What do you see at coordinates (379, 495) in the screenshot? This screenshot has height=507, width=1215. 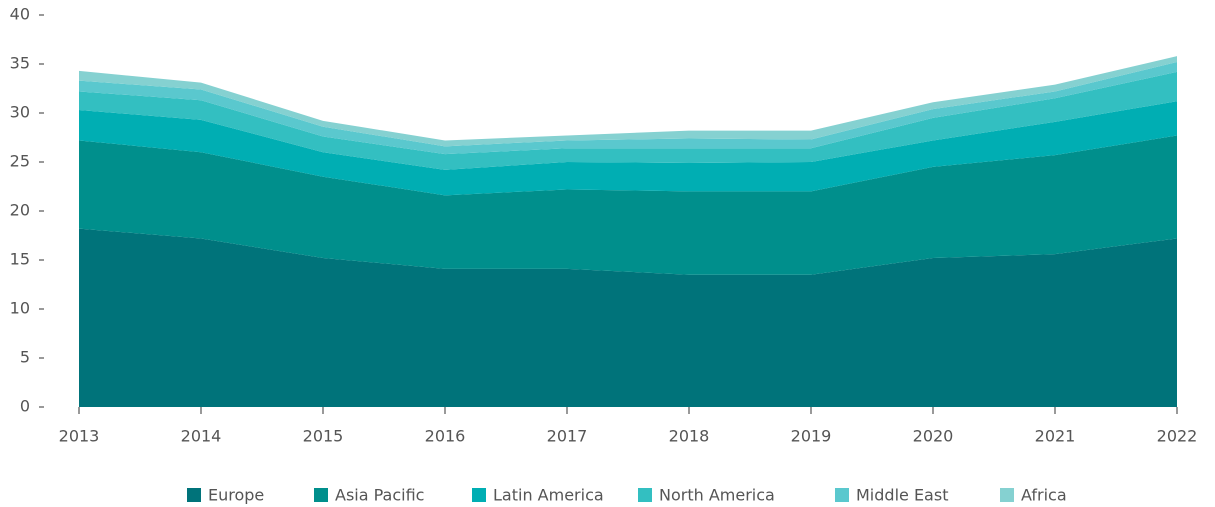 I see `legend-label: Asia Pacific` at bounding box center [379, 495].